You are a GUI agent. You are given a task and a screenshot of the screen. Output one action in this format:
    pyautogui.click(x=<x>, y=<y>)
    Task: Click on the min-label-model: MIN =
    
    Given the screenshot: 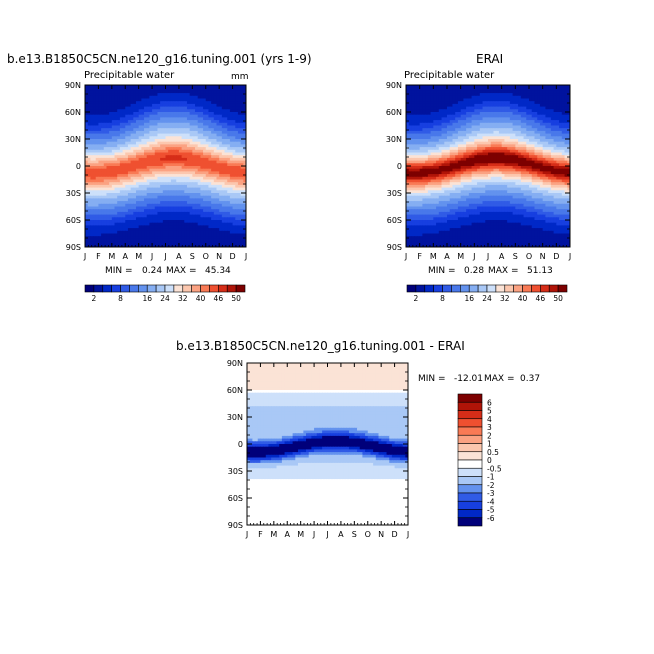 What is the action you would take?
    pyautogui.click(x=119, y=271)
    